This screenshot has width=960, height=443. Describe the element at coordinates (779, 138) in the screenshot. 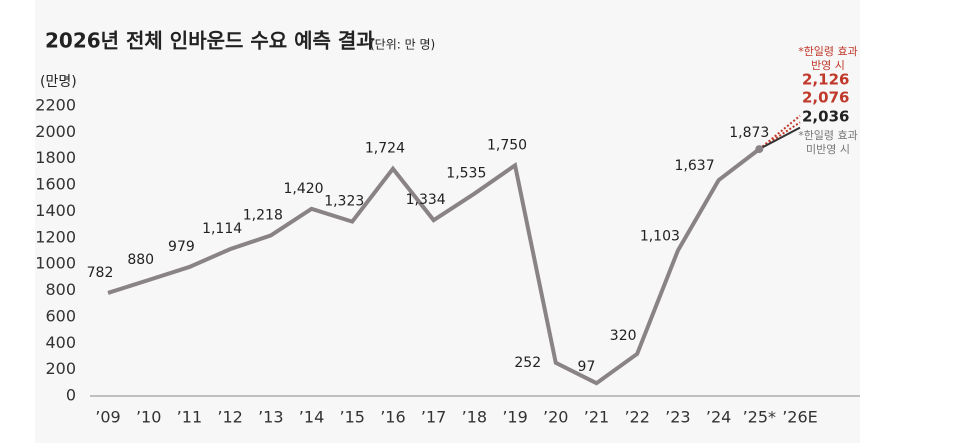

I see `series-line` at that location.